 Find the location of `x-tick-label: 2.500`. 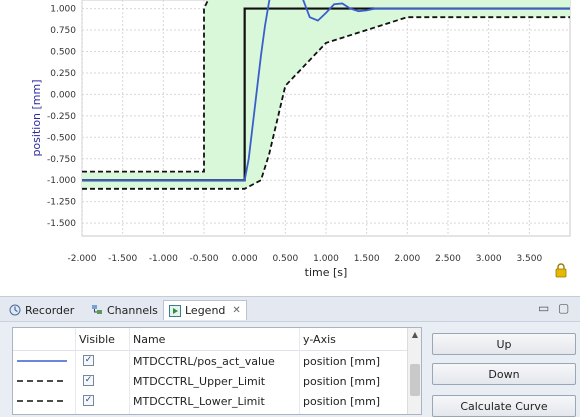

x-tick-label: 2.500 is located at coordinates (448, 259).